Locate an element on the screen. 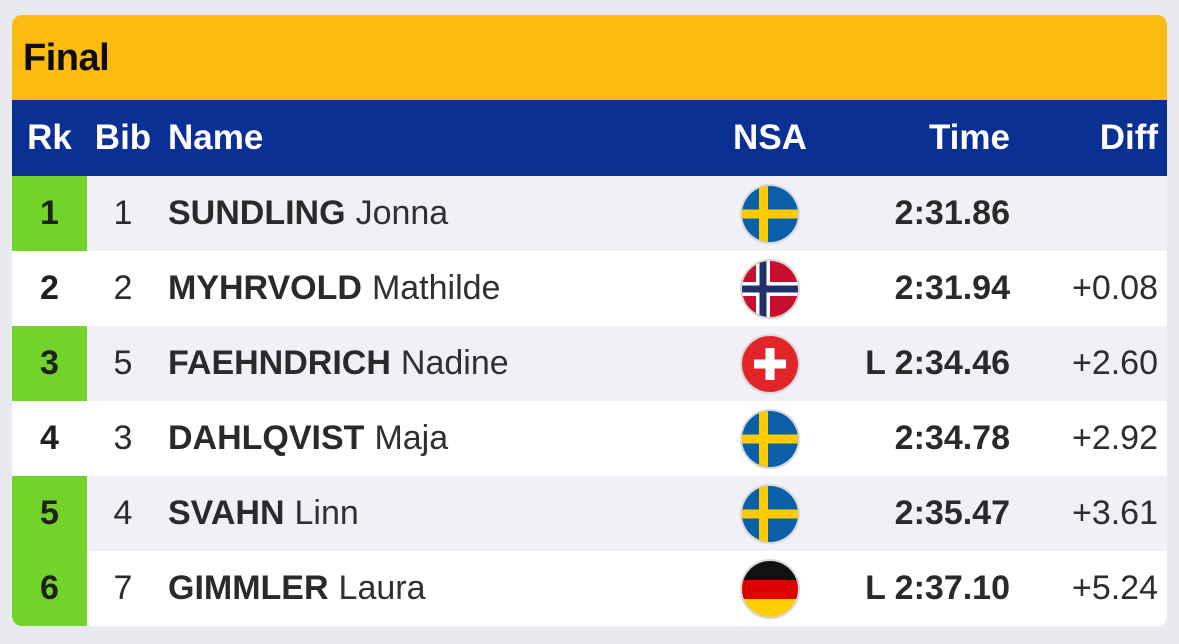 The height and width of the screenshot is (644, 1179). rank-cell: 3 is located at coordinates (49, 363).